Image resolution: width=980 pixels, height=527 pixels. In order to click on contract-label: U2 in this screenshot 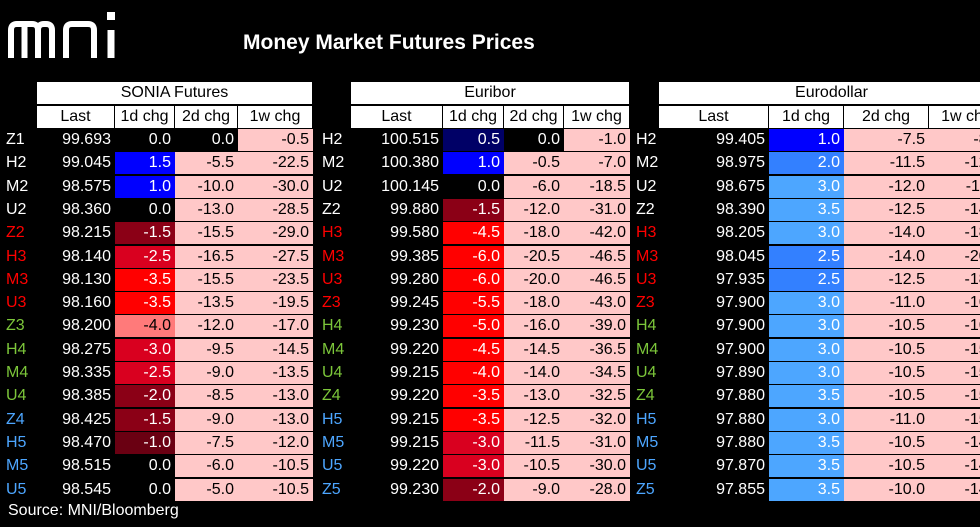, I will do `click(646, 186)`.